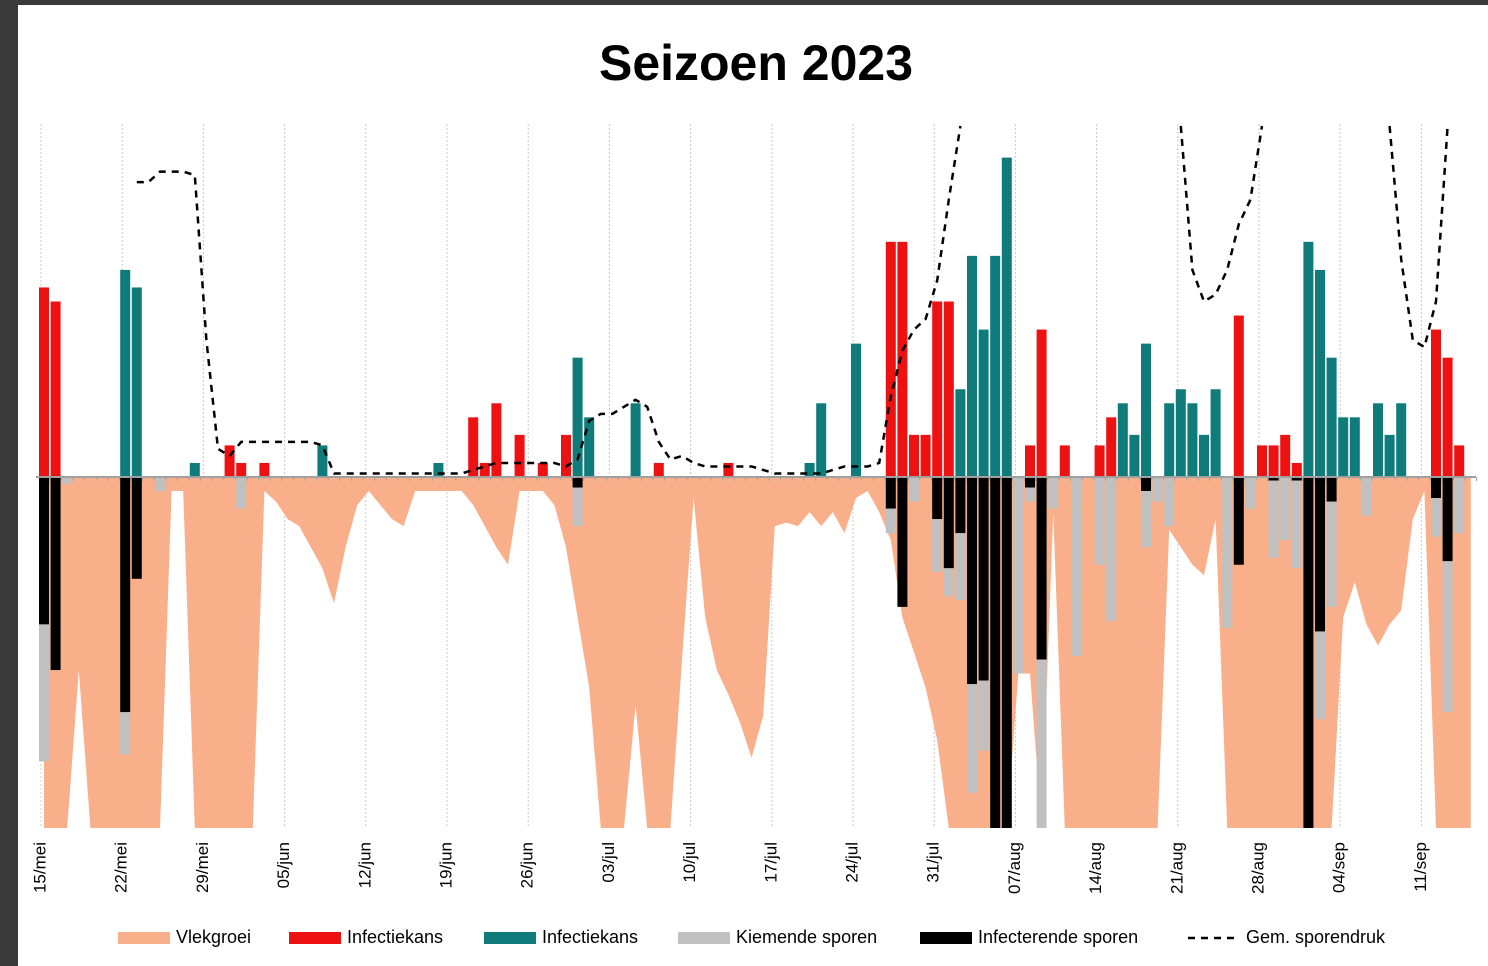 The width and height of the screenshot is (1488, 966). Describe the element at coordinates (445, 865) in the screenshot. I see `x-tick-label: 19/jun` at that location.